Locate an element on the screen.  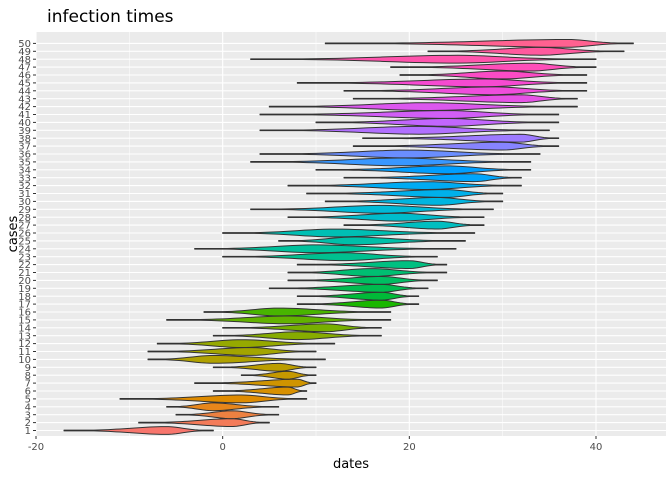
y-tick-label: 47 is located at coordinates (24, 68).